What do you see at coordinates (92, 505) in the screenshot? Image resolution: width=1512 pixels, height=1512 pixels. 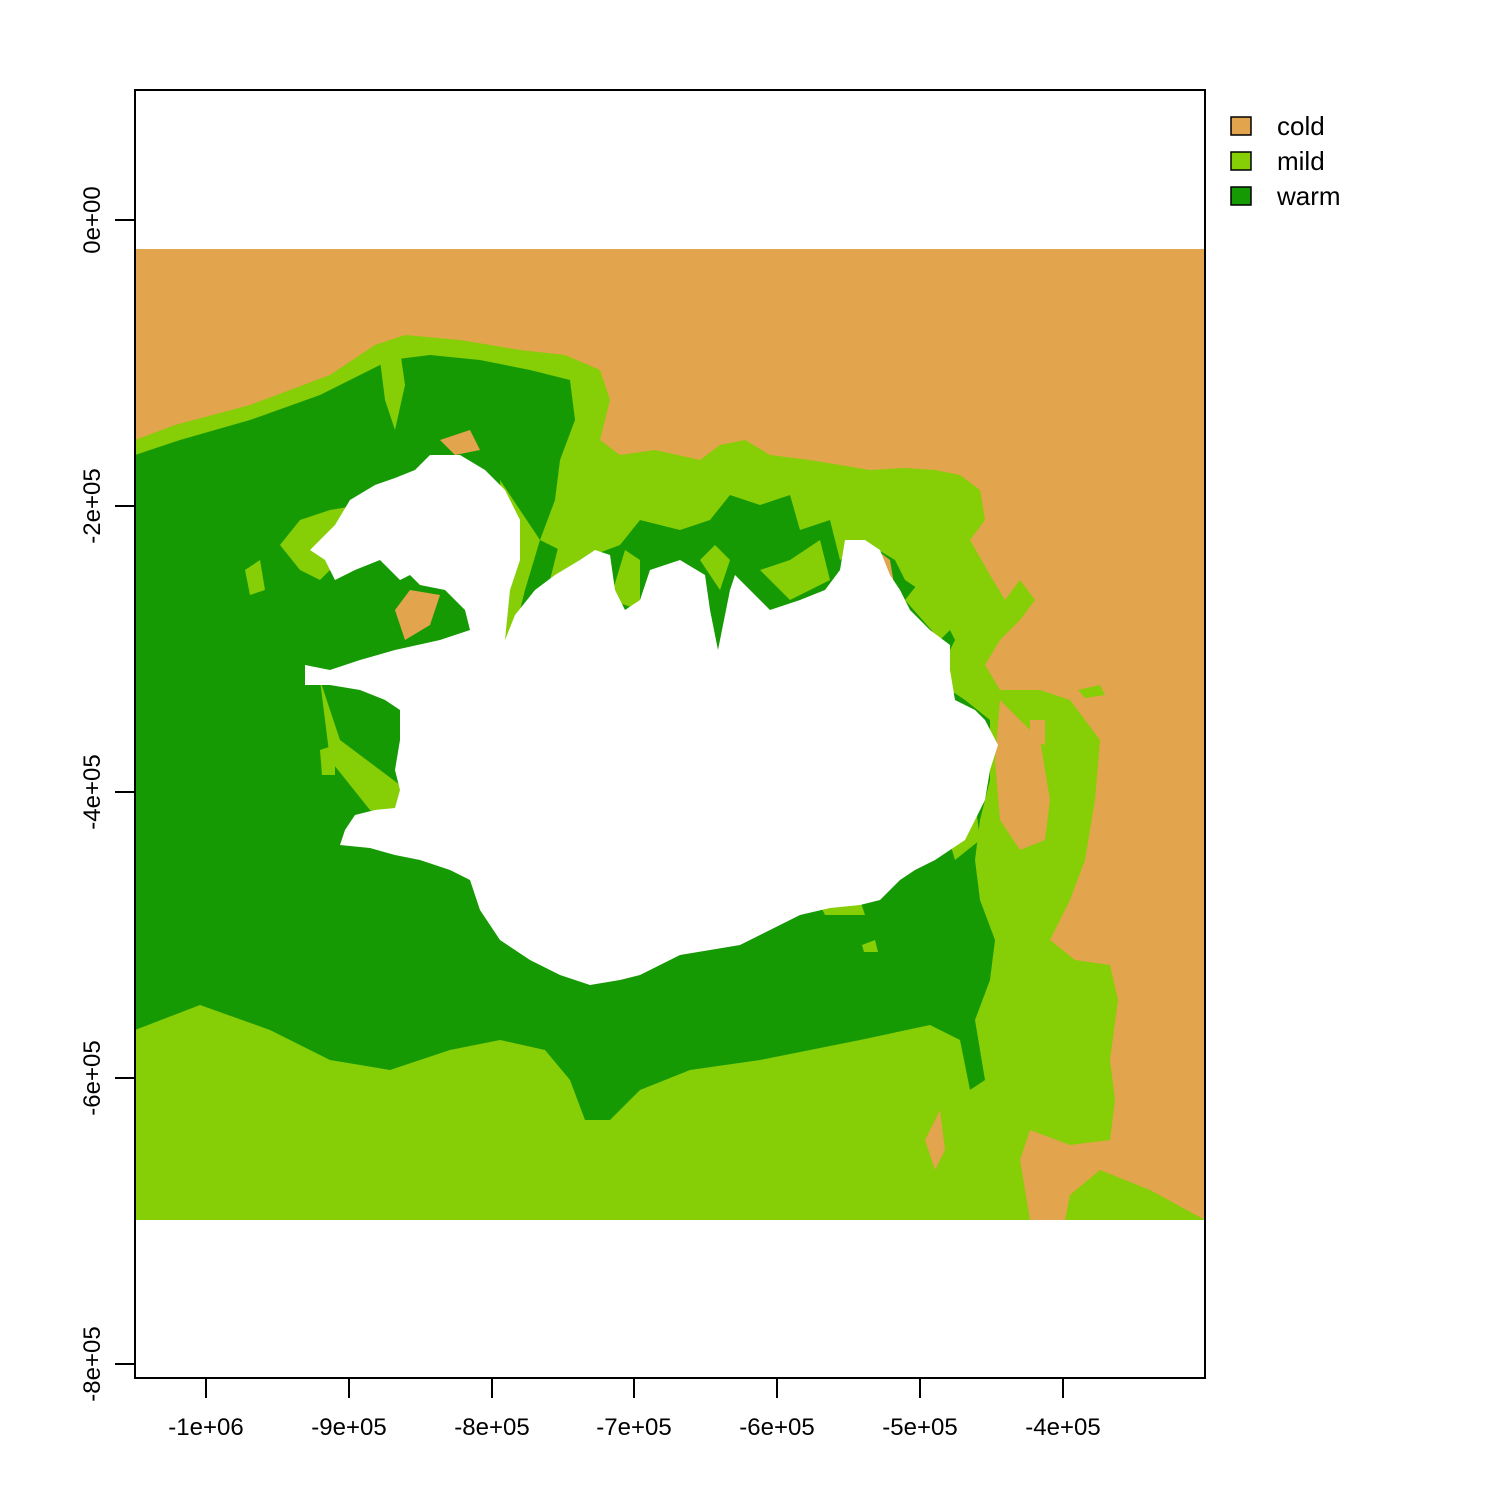 I see `y-tick-label: -2e+05` at bounding box center [92, 505].